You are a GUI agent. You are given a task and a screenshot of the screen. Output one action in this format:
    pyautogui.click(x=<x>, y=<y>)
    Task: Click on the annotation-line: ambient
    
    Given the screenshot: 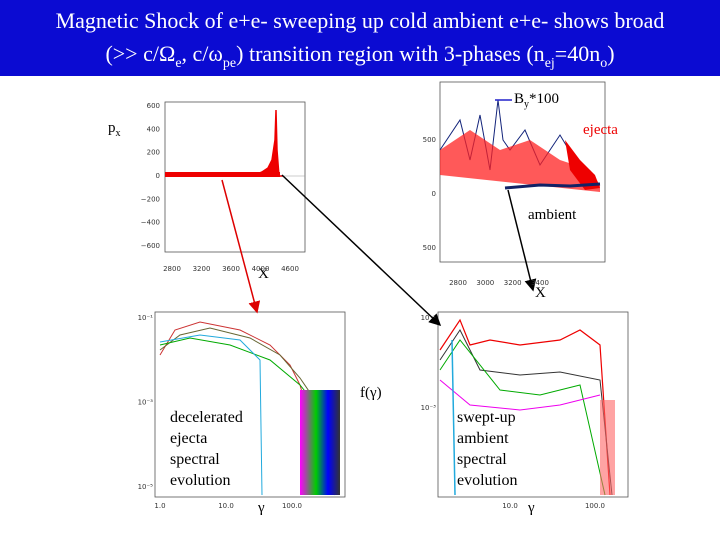 What is the action you would take?
    pyautogui.click(x=483, y=438)
    